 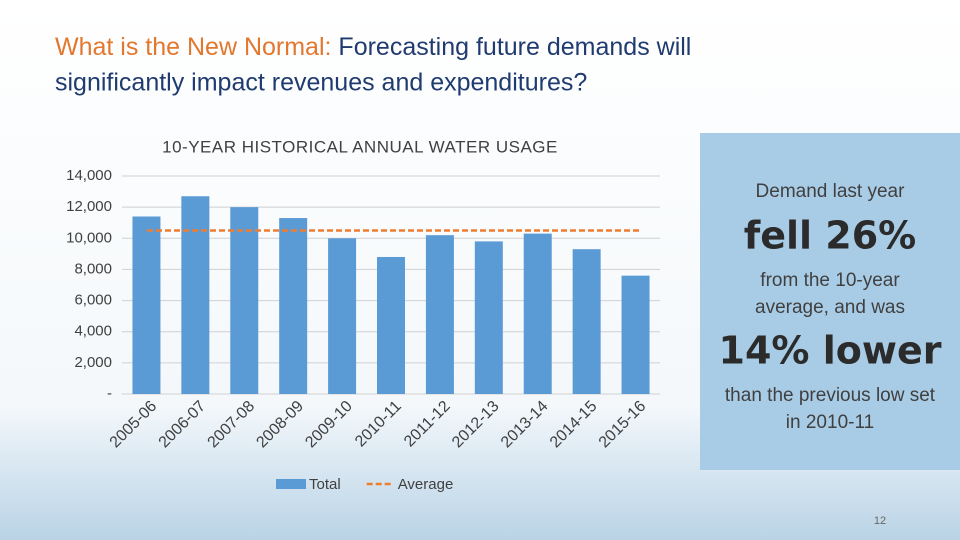 I want to click on y-tick-label: 2,000, so click(x=93, y=362).